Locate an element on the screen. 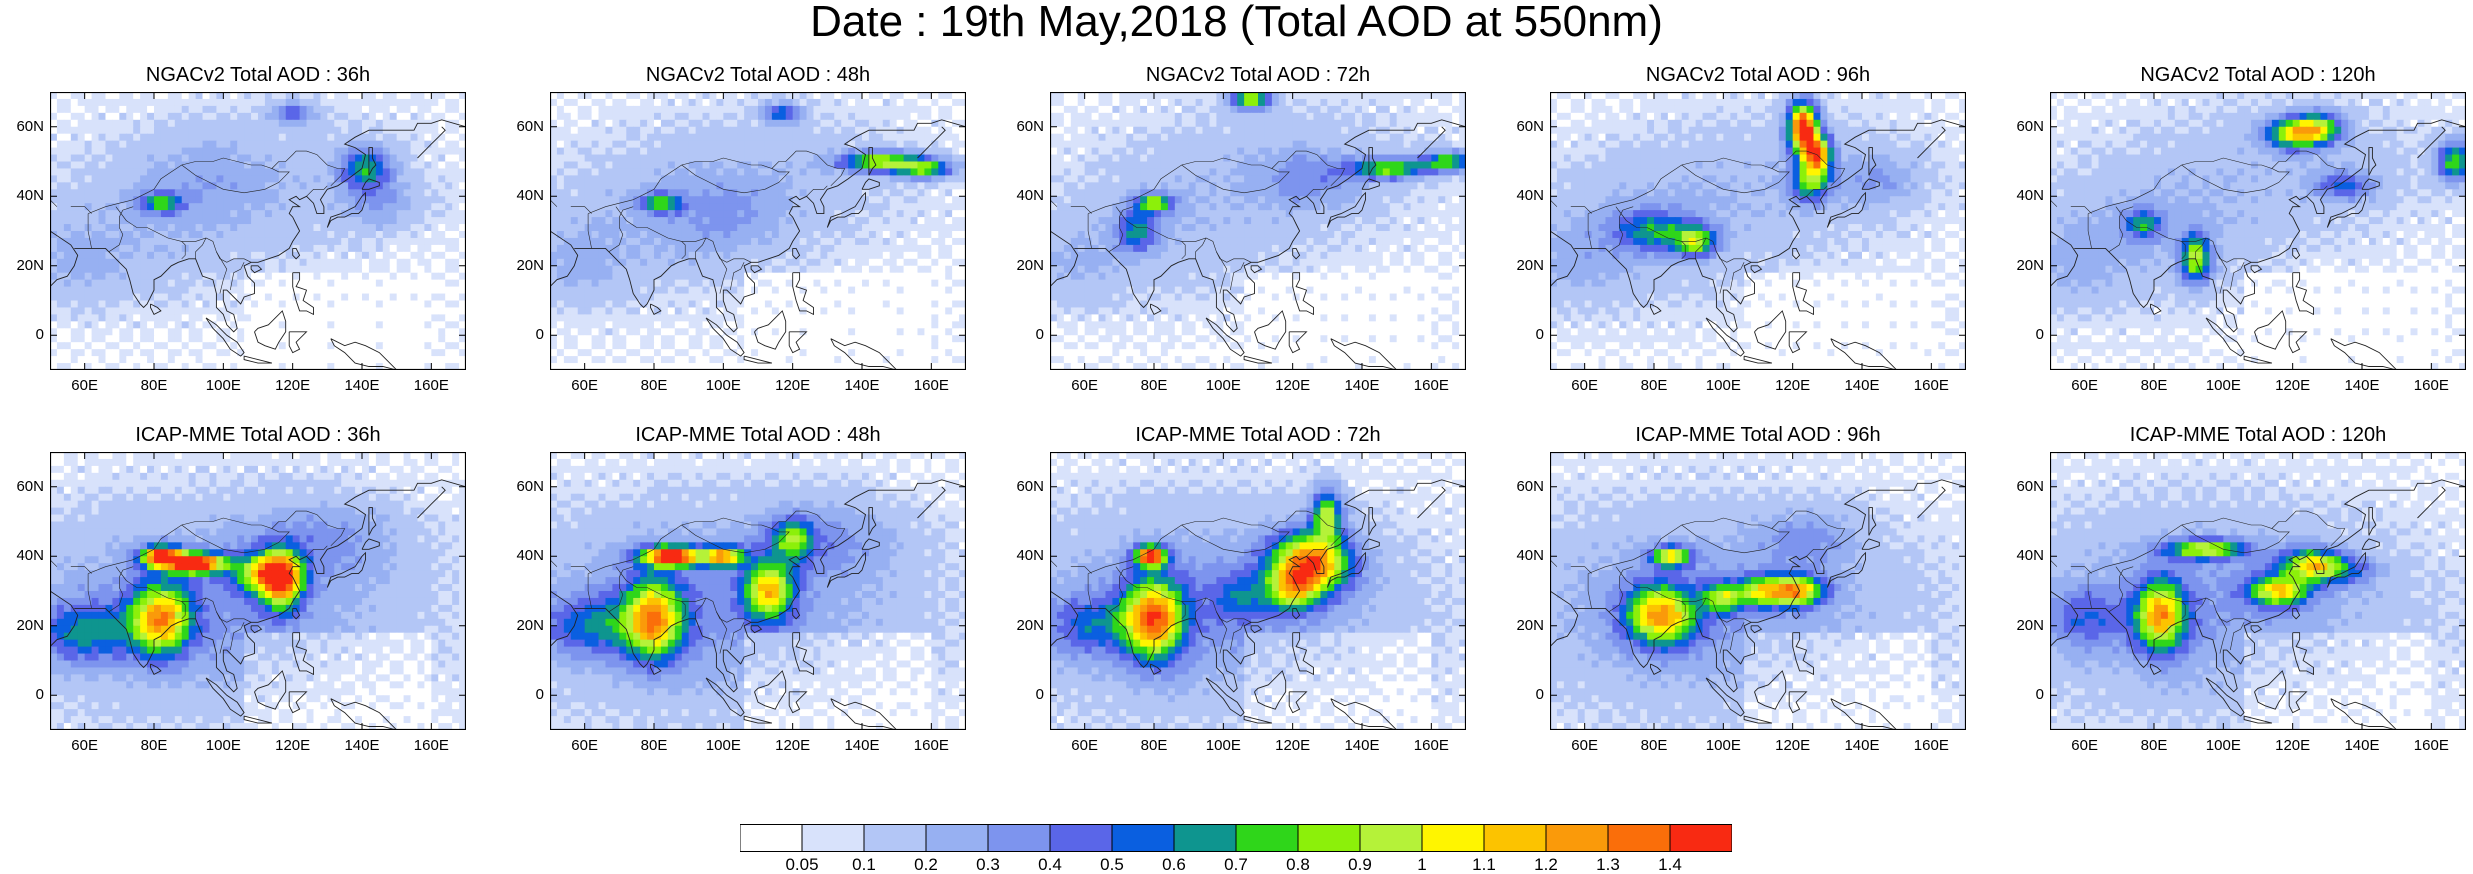  axis-ticks is located at coordinates (258, 591).